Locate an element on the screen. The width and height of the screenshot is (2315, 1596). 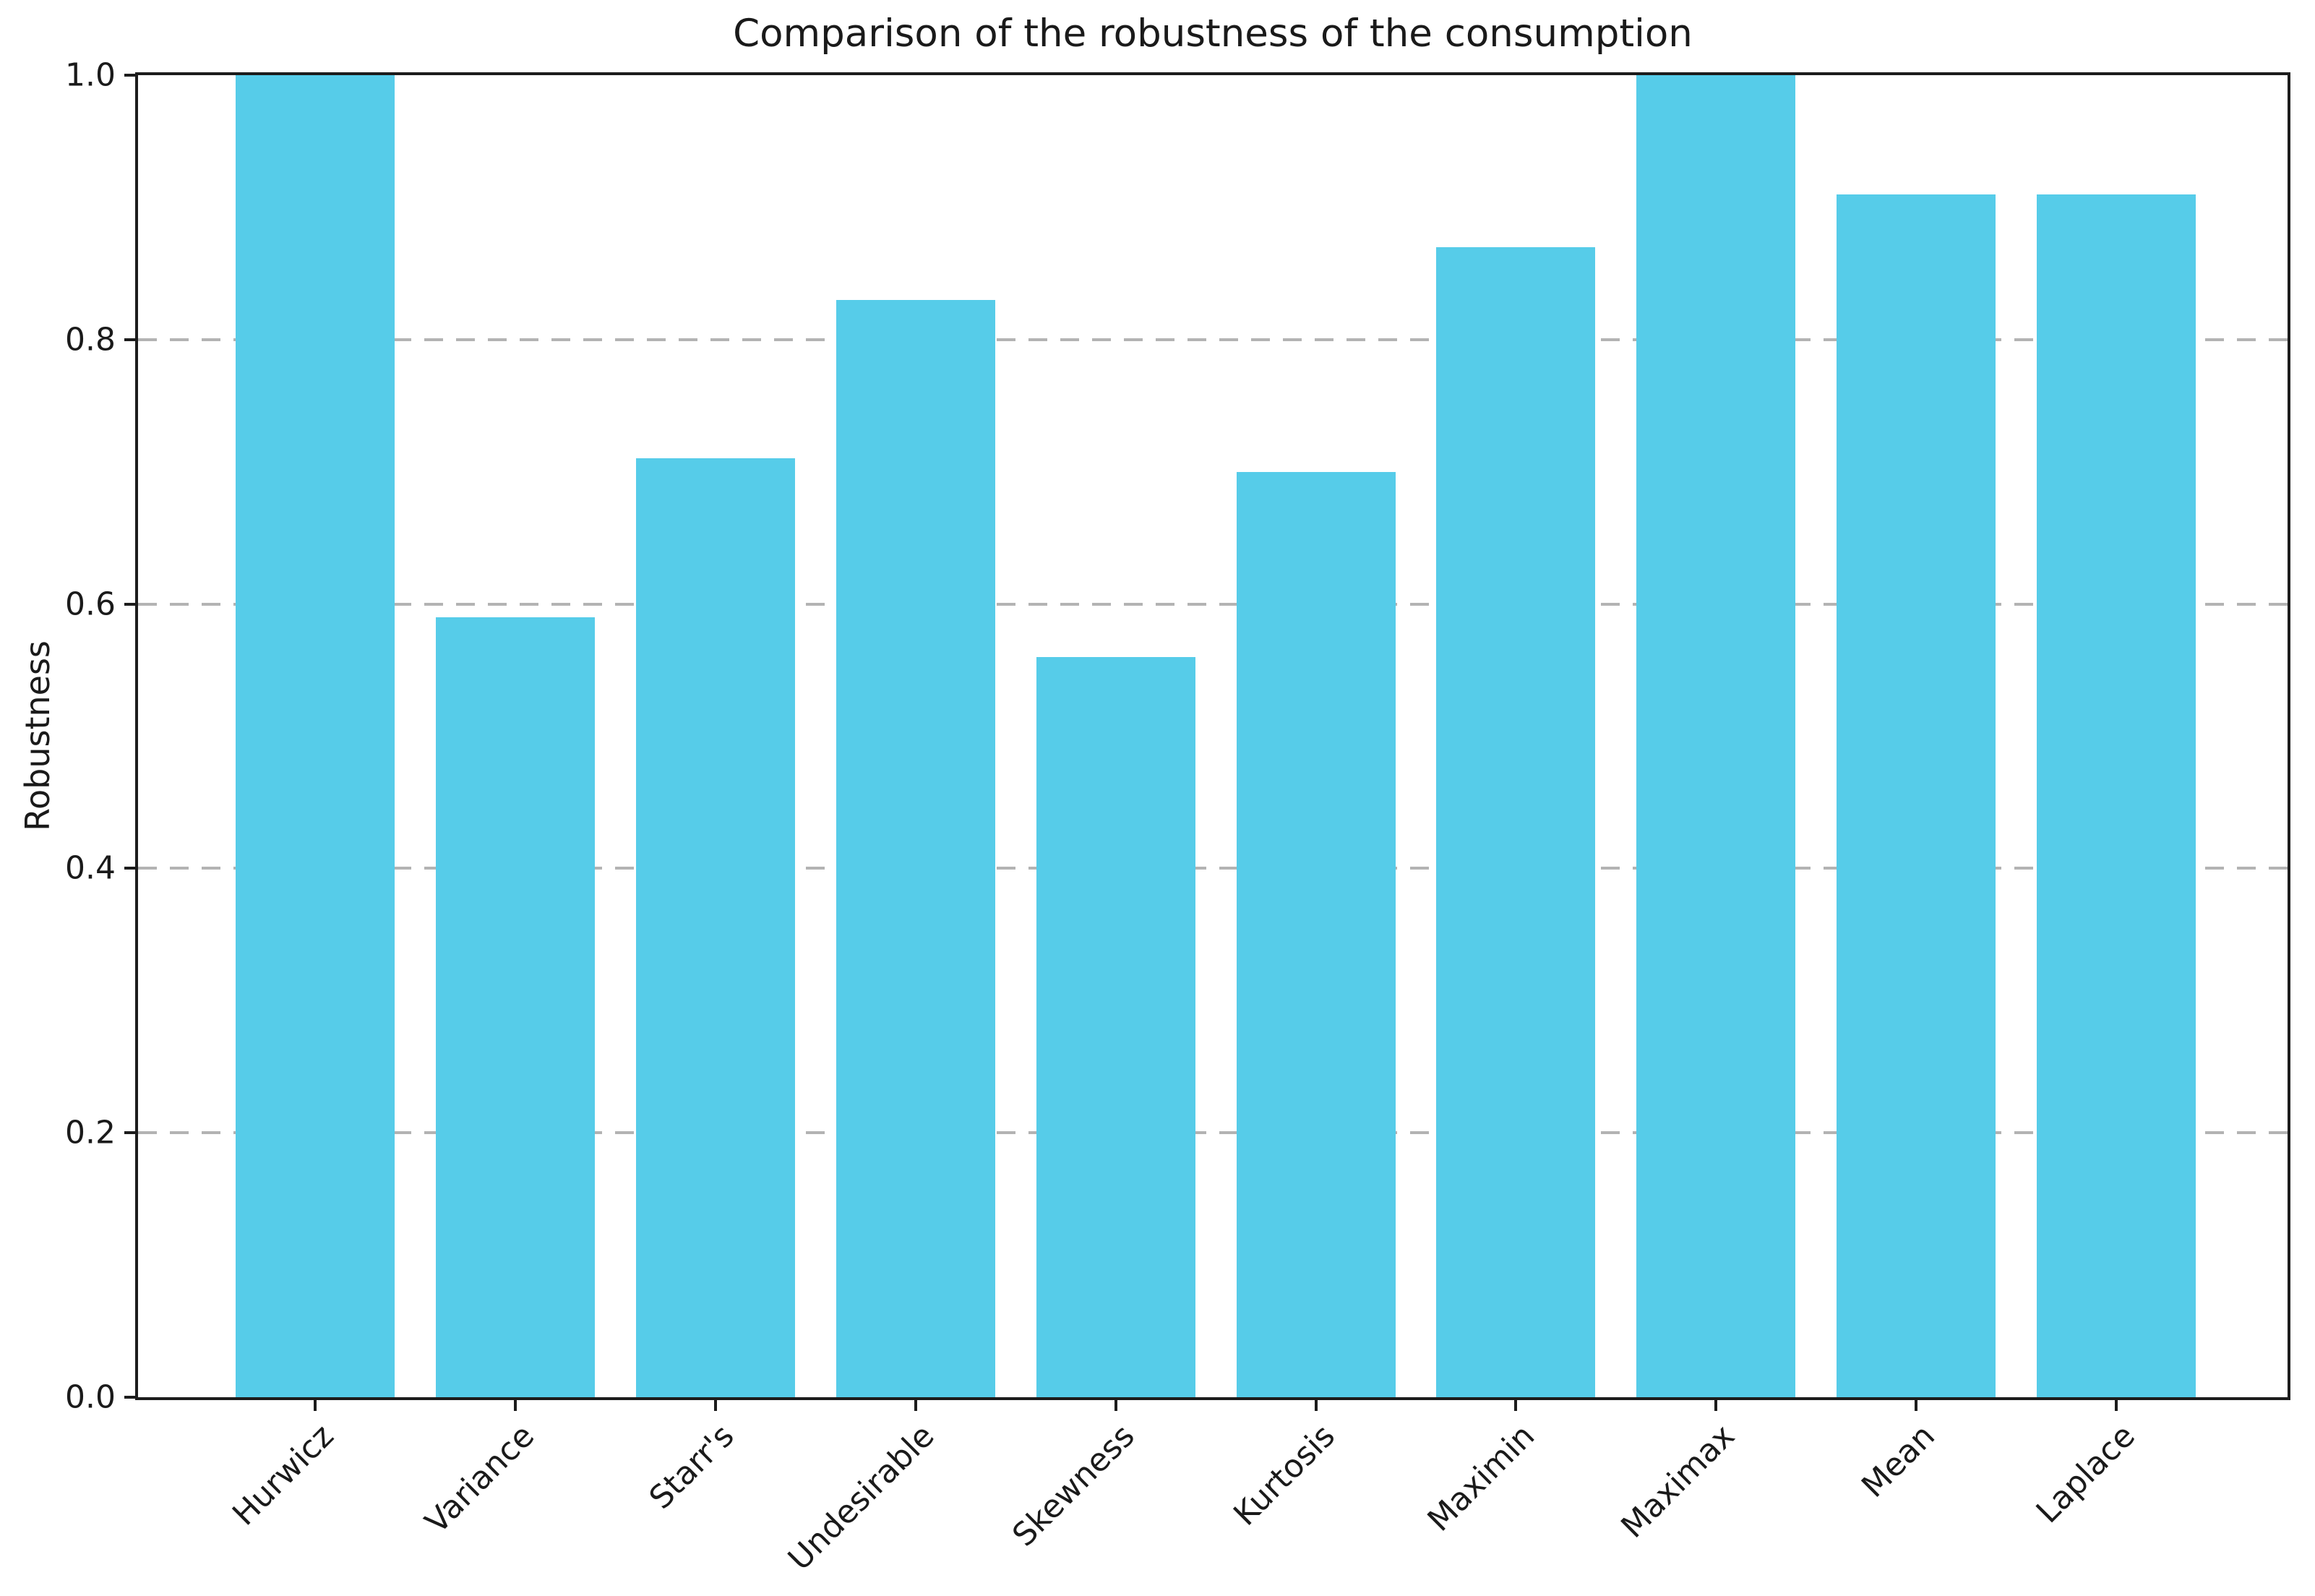
y-tick-label-1.0: 1.0 is located at coordinates (90, 75).